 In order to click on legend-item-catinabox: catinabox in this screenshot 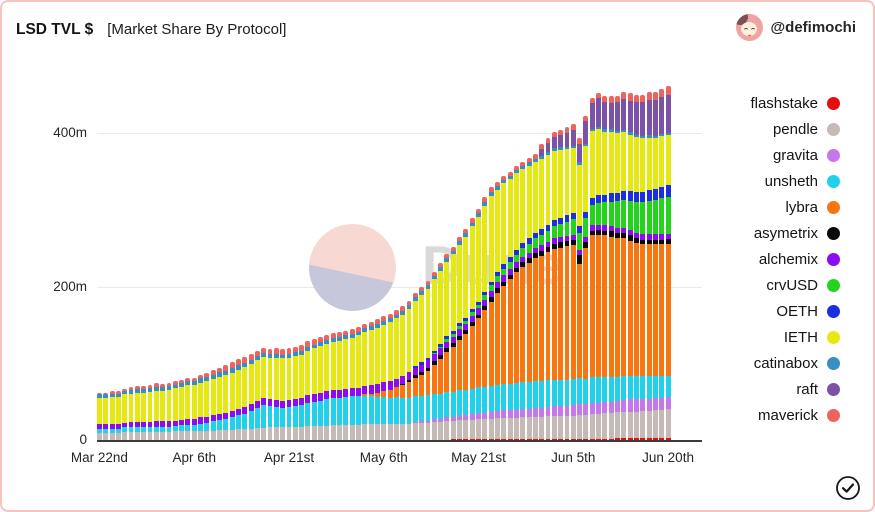, I will do `click(795, 363)`.